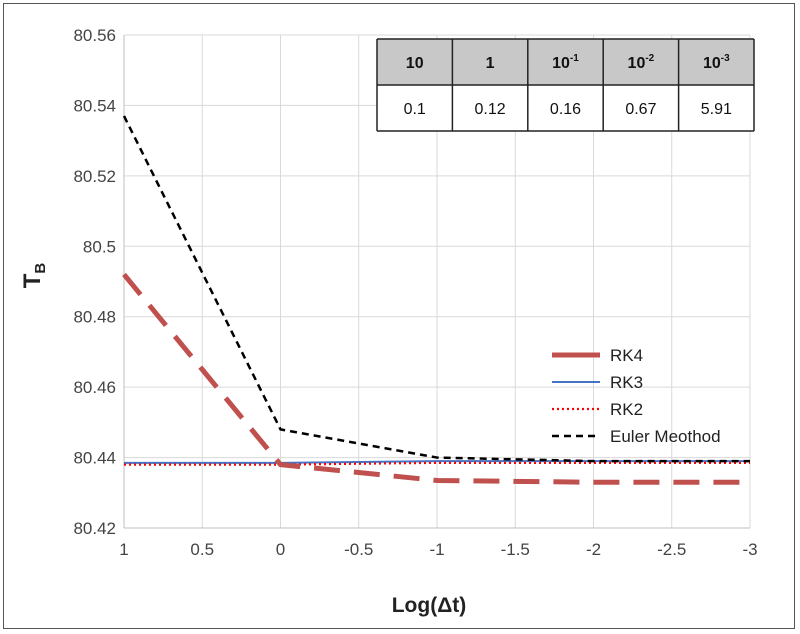 The height and width of the screenshot is (634, 800). What do you see at coordinates (99, 246) in the screenshot?
I see `y-tick-label: 80.5` at bounding box center [99, 246].